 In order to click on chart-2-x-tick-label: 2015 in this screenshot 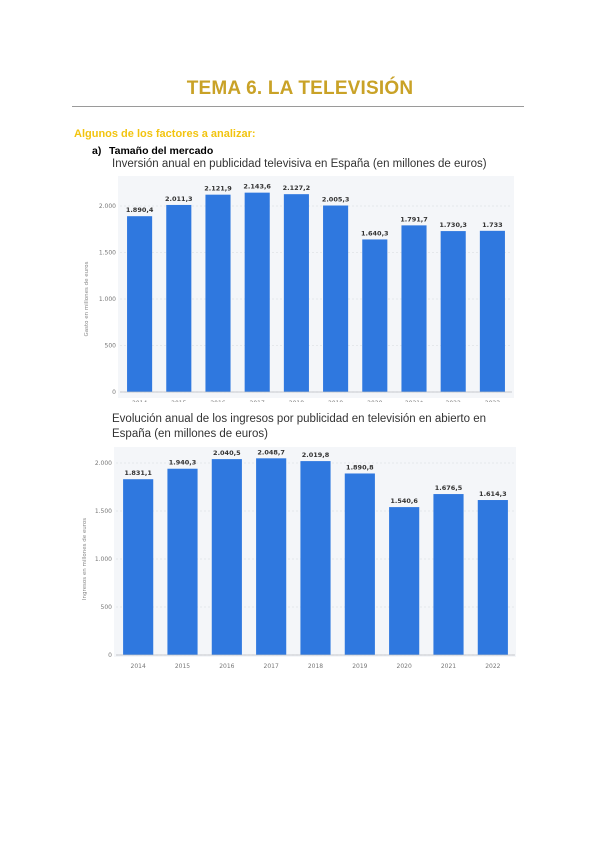, I will do `click(182, 666)`.